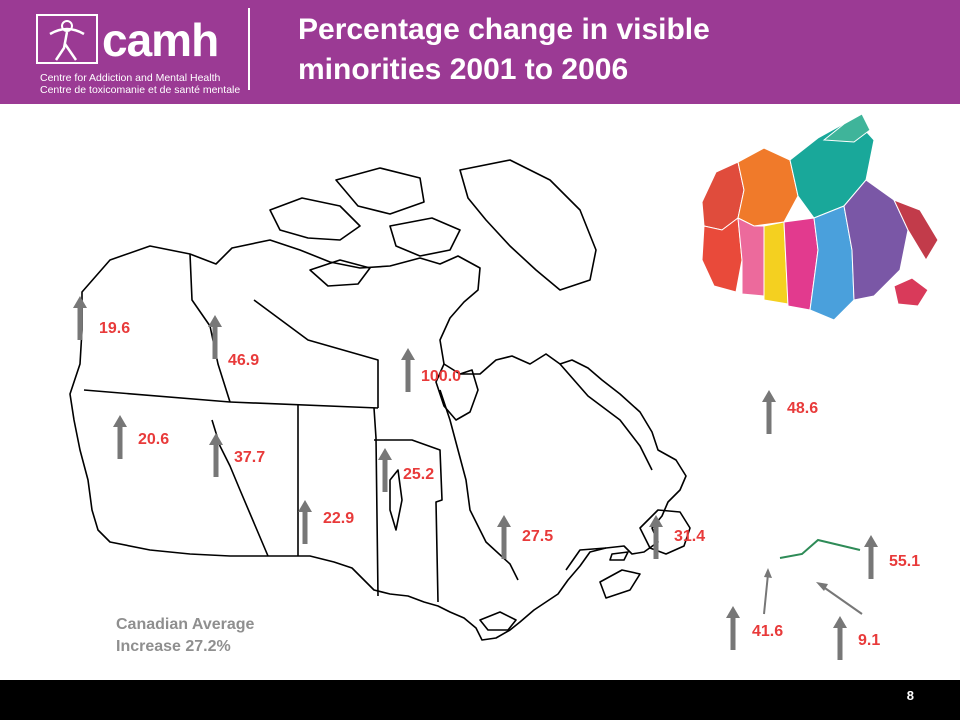  What do you see at coordinates (498, 621) in the screenshot?
I see `great-lakes` at bounding box center [498, 621].